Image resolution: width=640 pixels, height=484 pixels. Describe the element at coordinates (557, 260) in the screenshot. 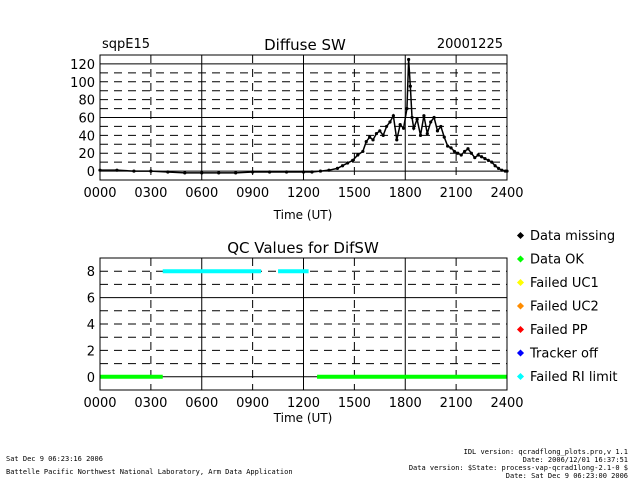

I see `legend-label: Data OK` at that location.